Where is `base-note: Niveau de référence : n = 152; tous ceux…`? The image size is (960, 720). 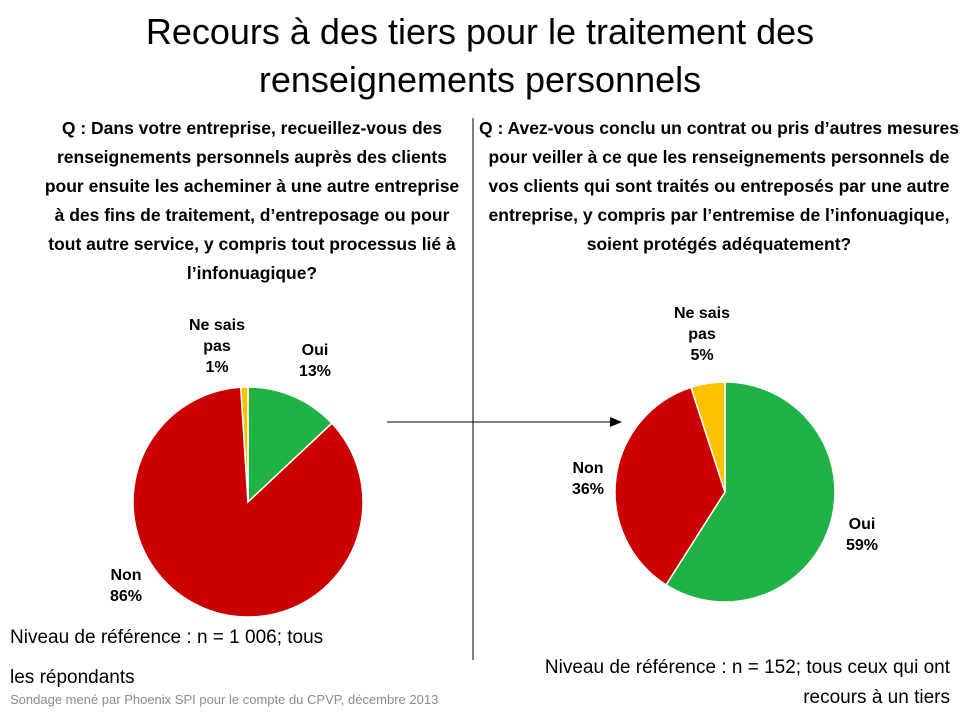 base-note: Niveau de référence : n = 152; tous ceux… is located at coordinates (747, 682).